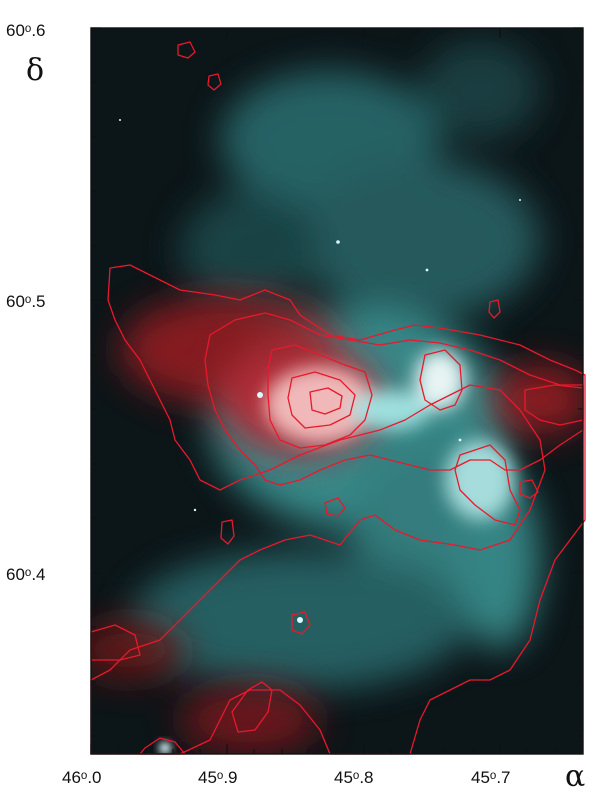 This screenshot has height=805, width=601. What do you see at coordinates (26, 574) in the screenshot?
I see `y-tick-label: 60ᵒ.4` at bounding box center [26, 574].